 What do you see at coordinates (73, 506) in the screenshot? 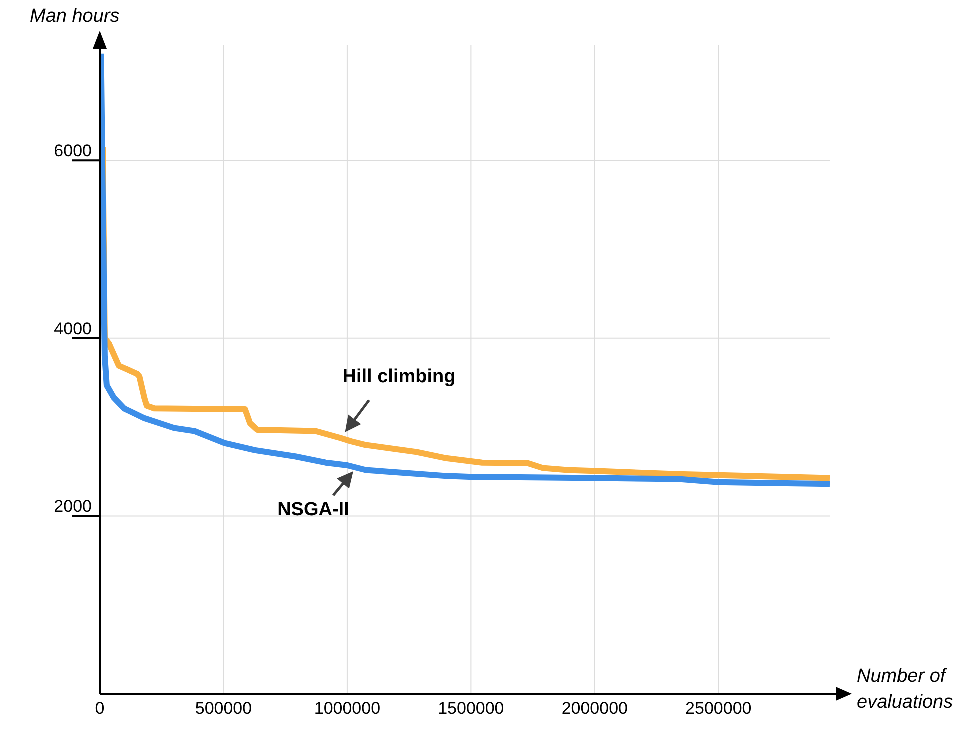
I see `y-tick-label: 2000` at bounding box center [73, 506].